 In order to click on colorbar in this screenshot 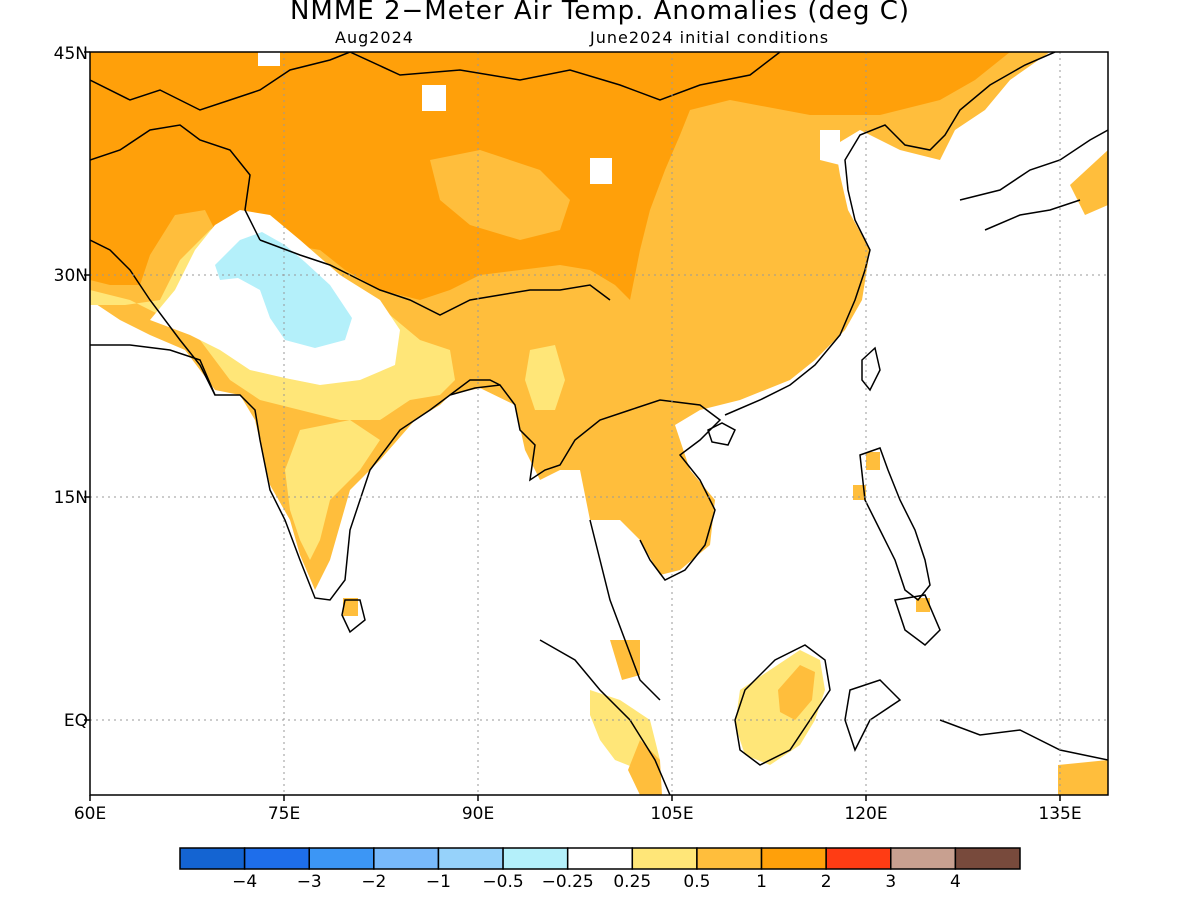, I will do `click(600, 858)`.